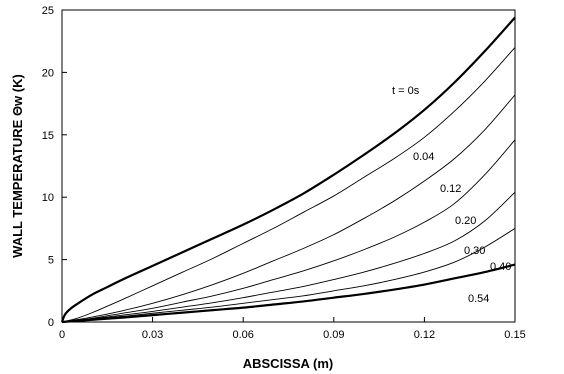 This screenshot has height=374, width=564. Describe the element at coordinates (450, 189) in the screenshot. I see `annotation-012: 0.12` at that location.